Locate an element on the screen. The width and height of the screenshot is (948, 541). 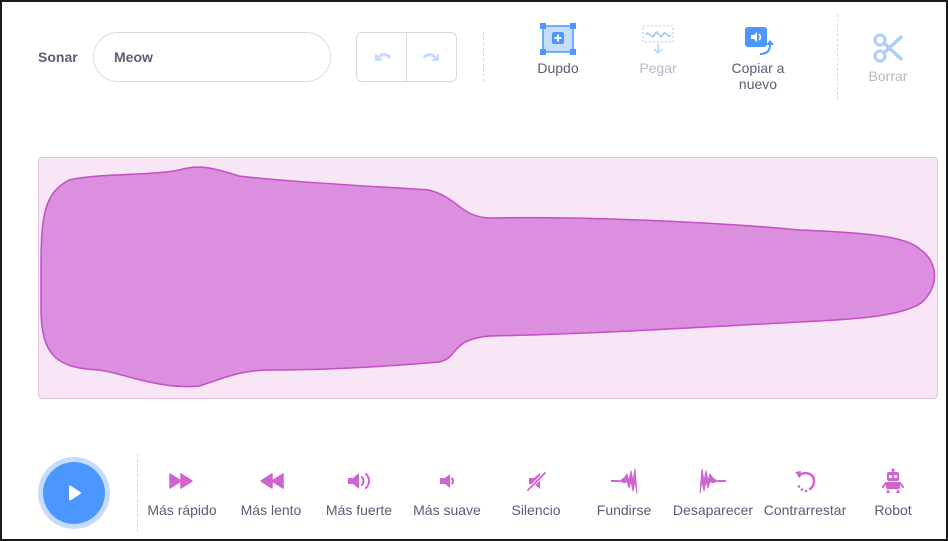
delete-label: Borrar is located at coordinates (888, 76).